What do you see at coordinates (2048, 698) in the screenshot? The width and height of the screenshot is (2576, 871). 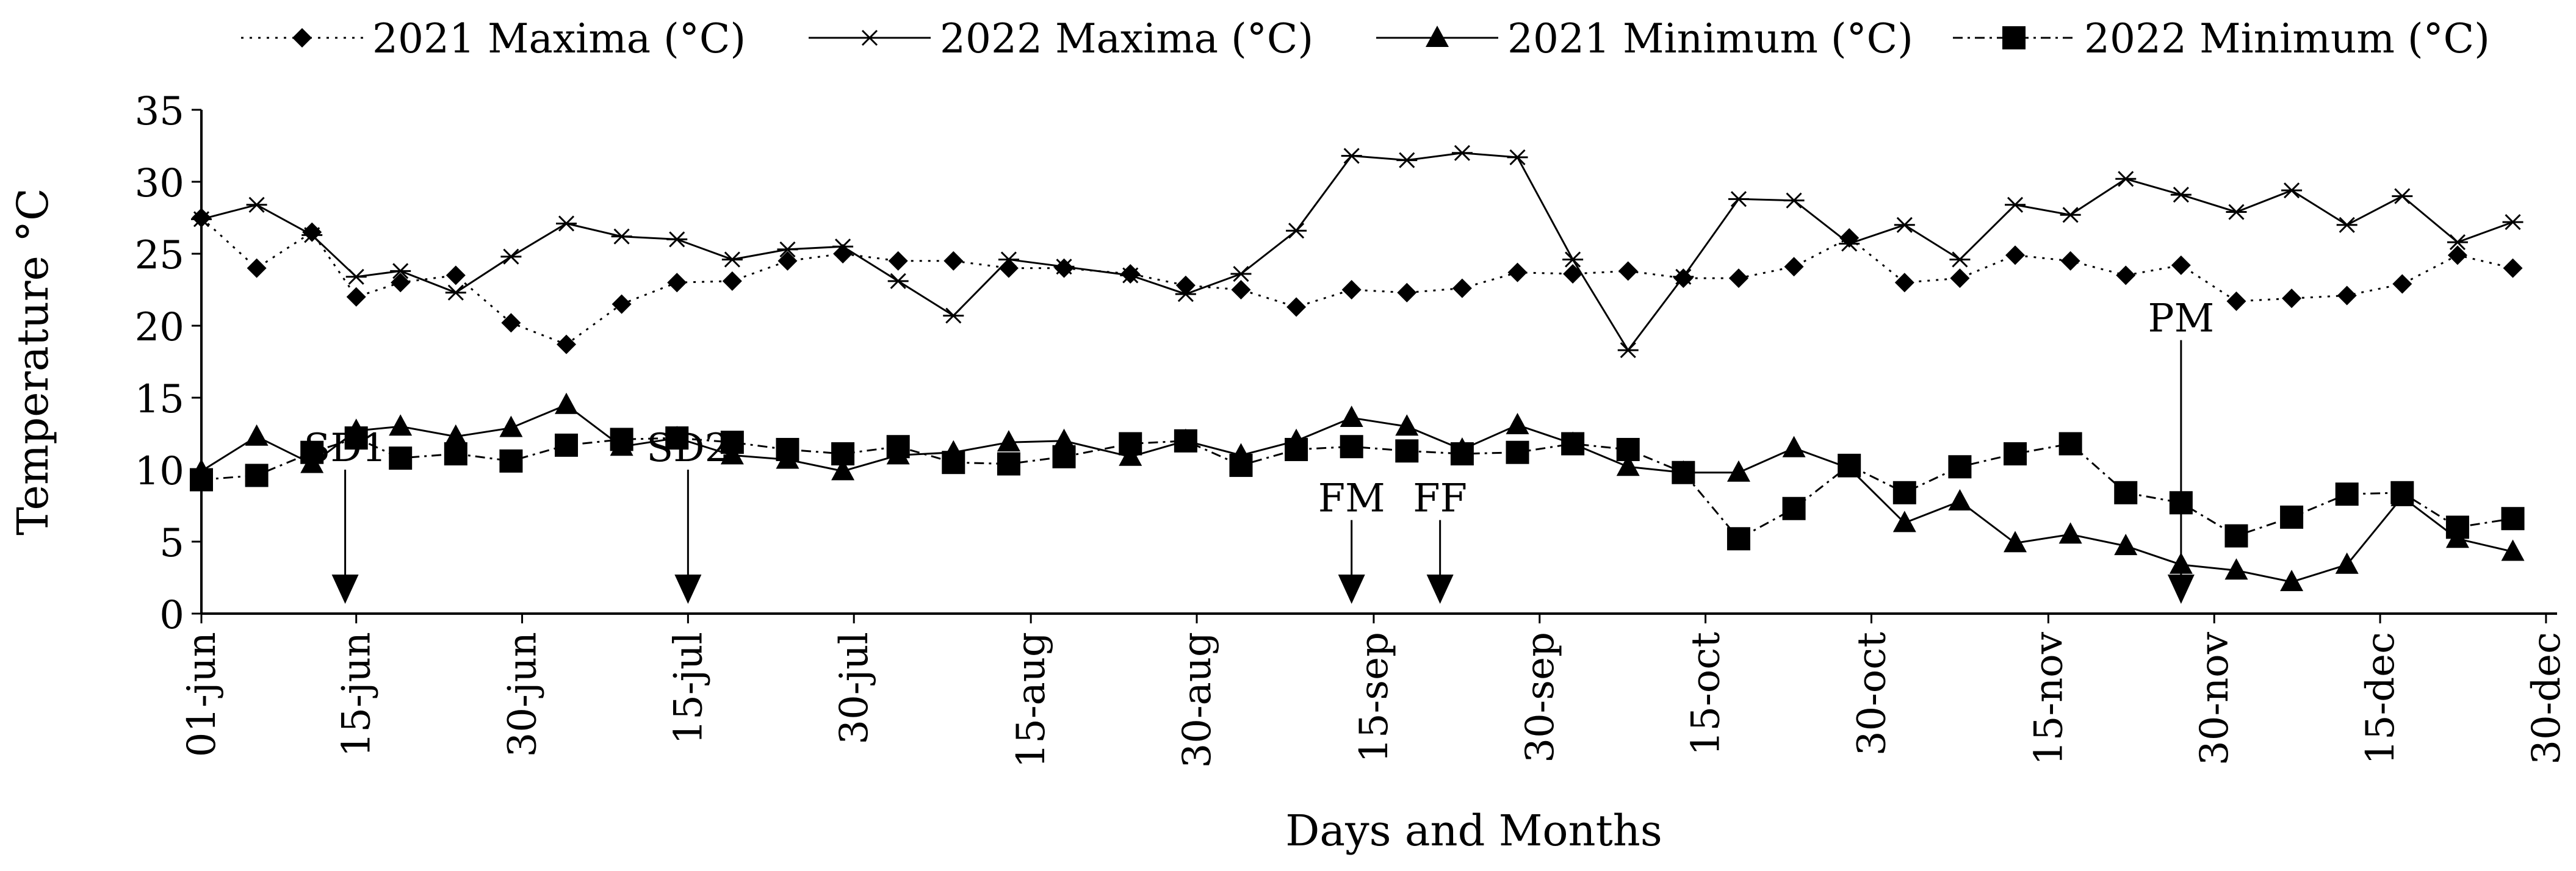 I see `x-tick-label: 15-nov` at bounding box center [2048, 698].